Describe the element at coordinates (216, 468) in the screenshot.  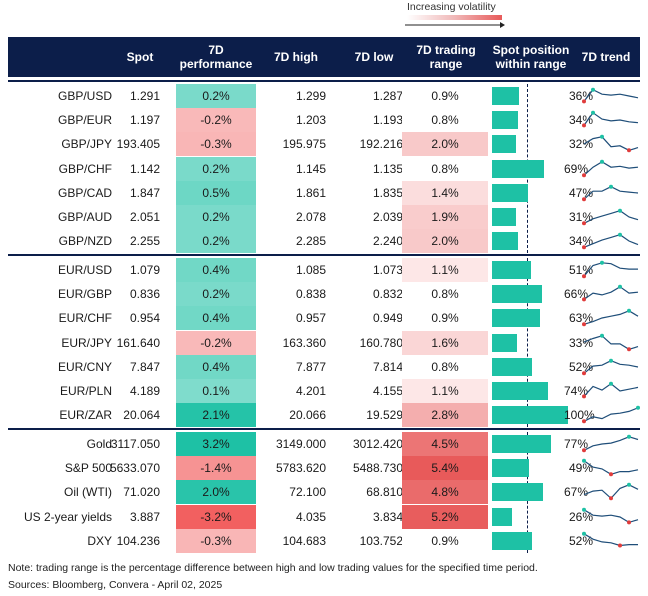
I see `performance-value-text: -1.4%` at that location.